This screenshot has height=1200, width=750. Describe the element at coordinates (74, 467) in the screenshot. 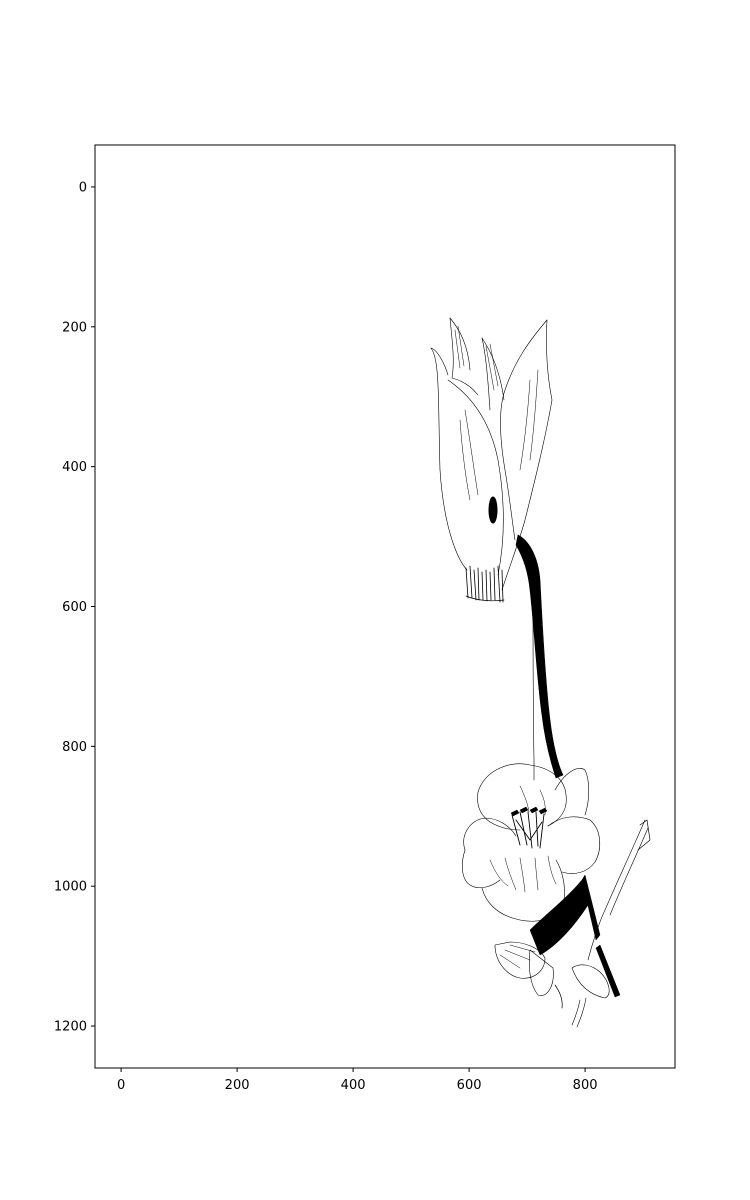

I see `y-tick-label: 400` at that location.